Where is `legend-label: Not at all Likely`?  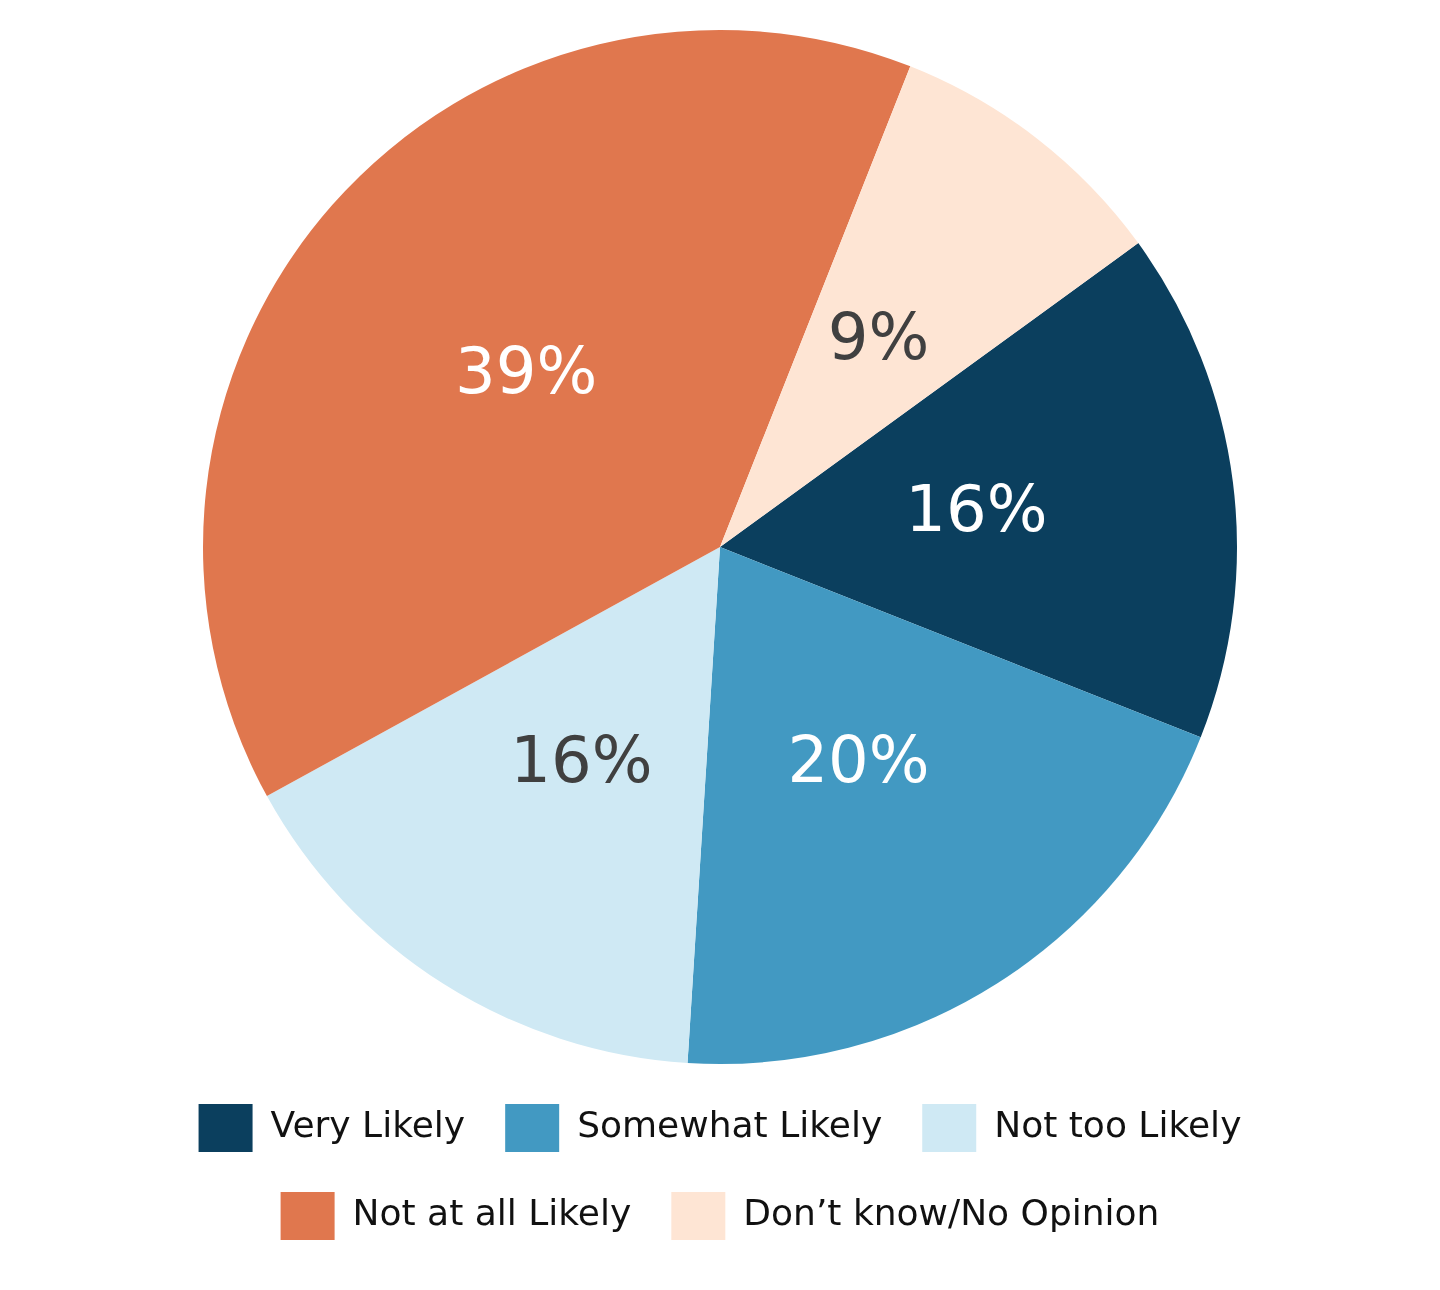
legend-label: Not at all Likely is located at coordinates (492, 1213).